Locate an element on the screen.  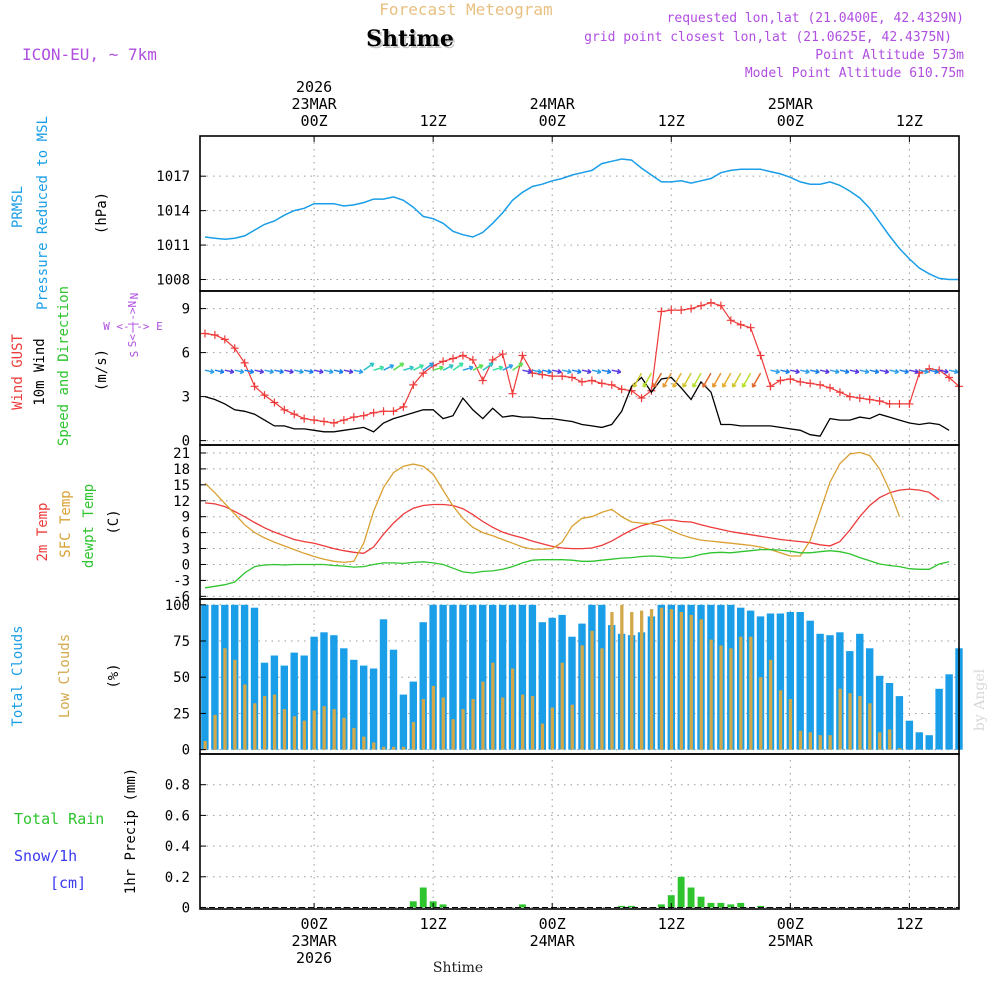
sfc-temp-line is located at coordinates (552, 507).